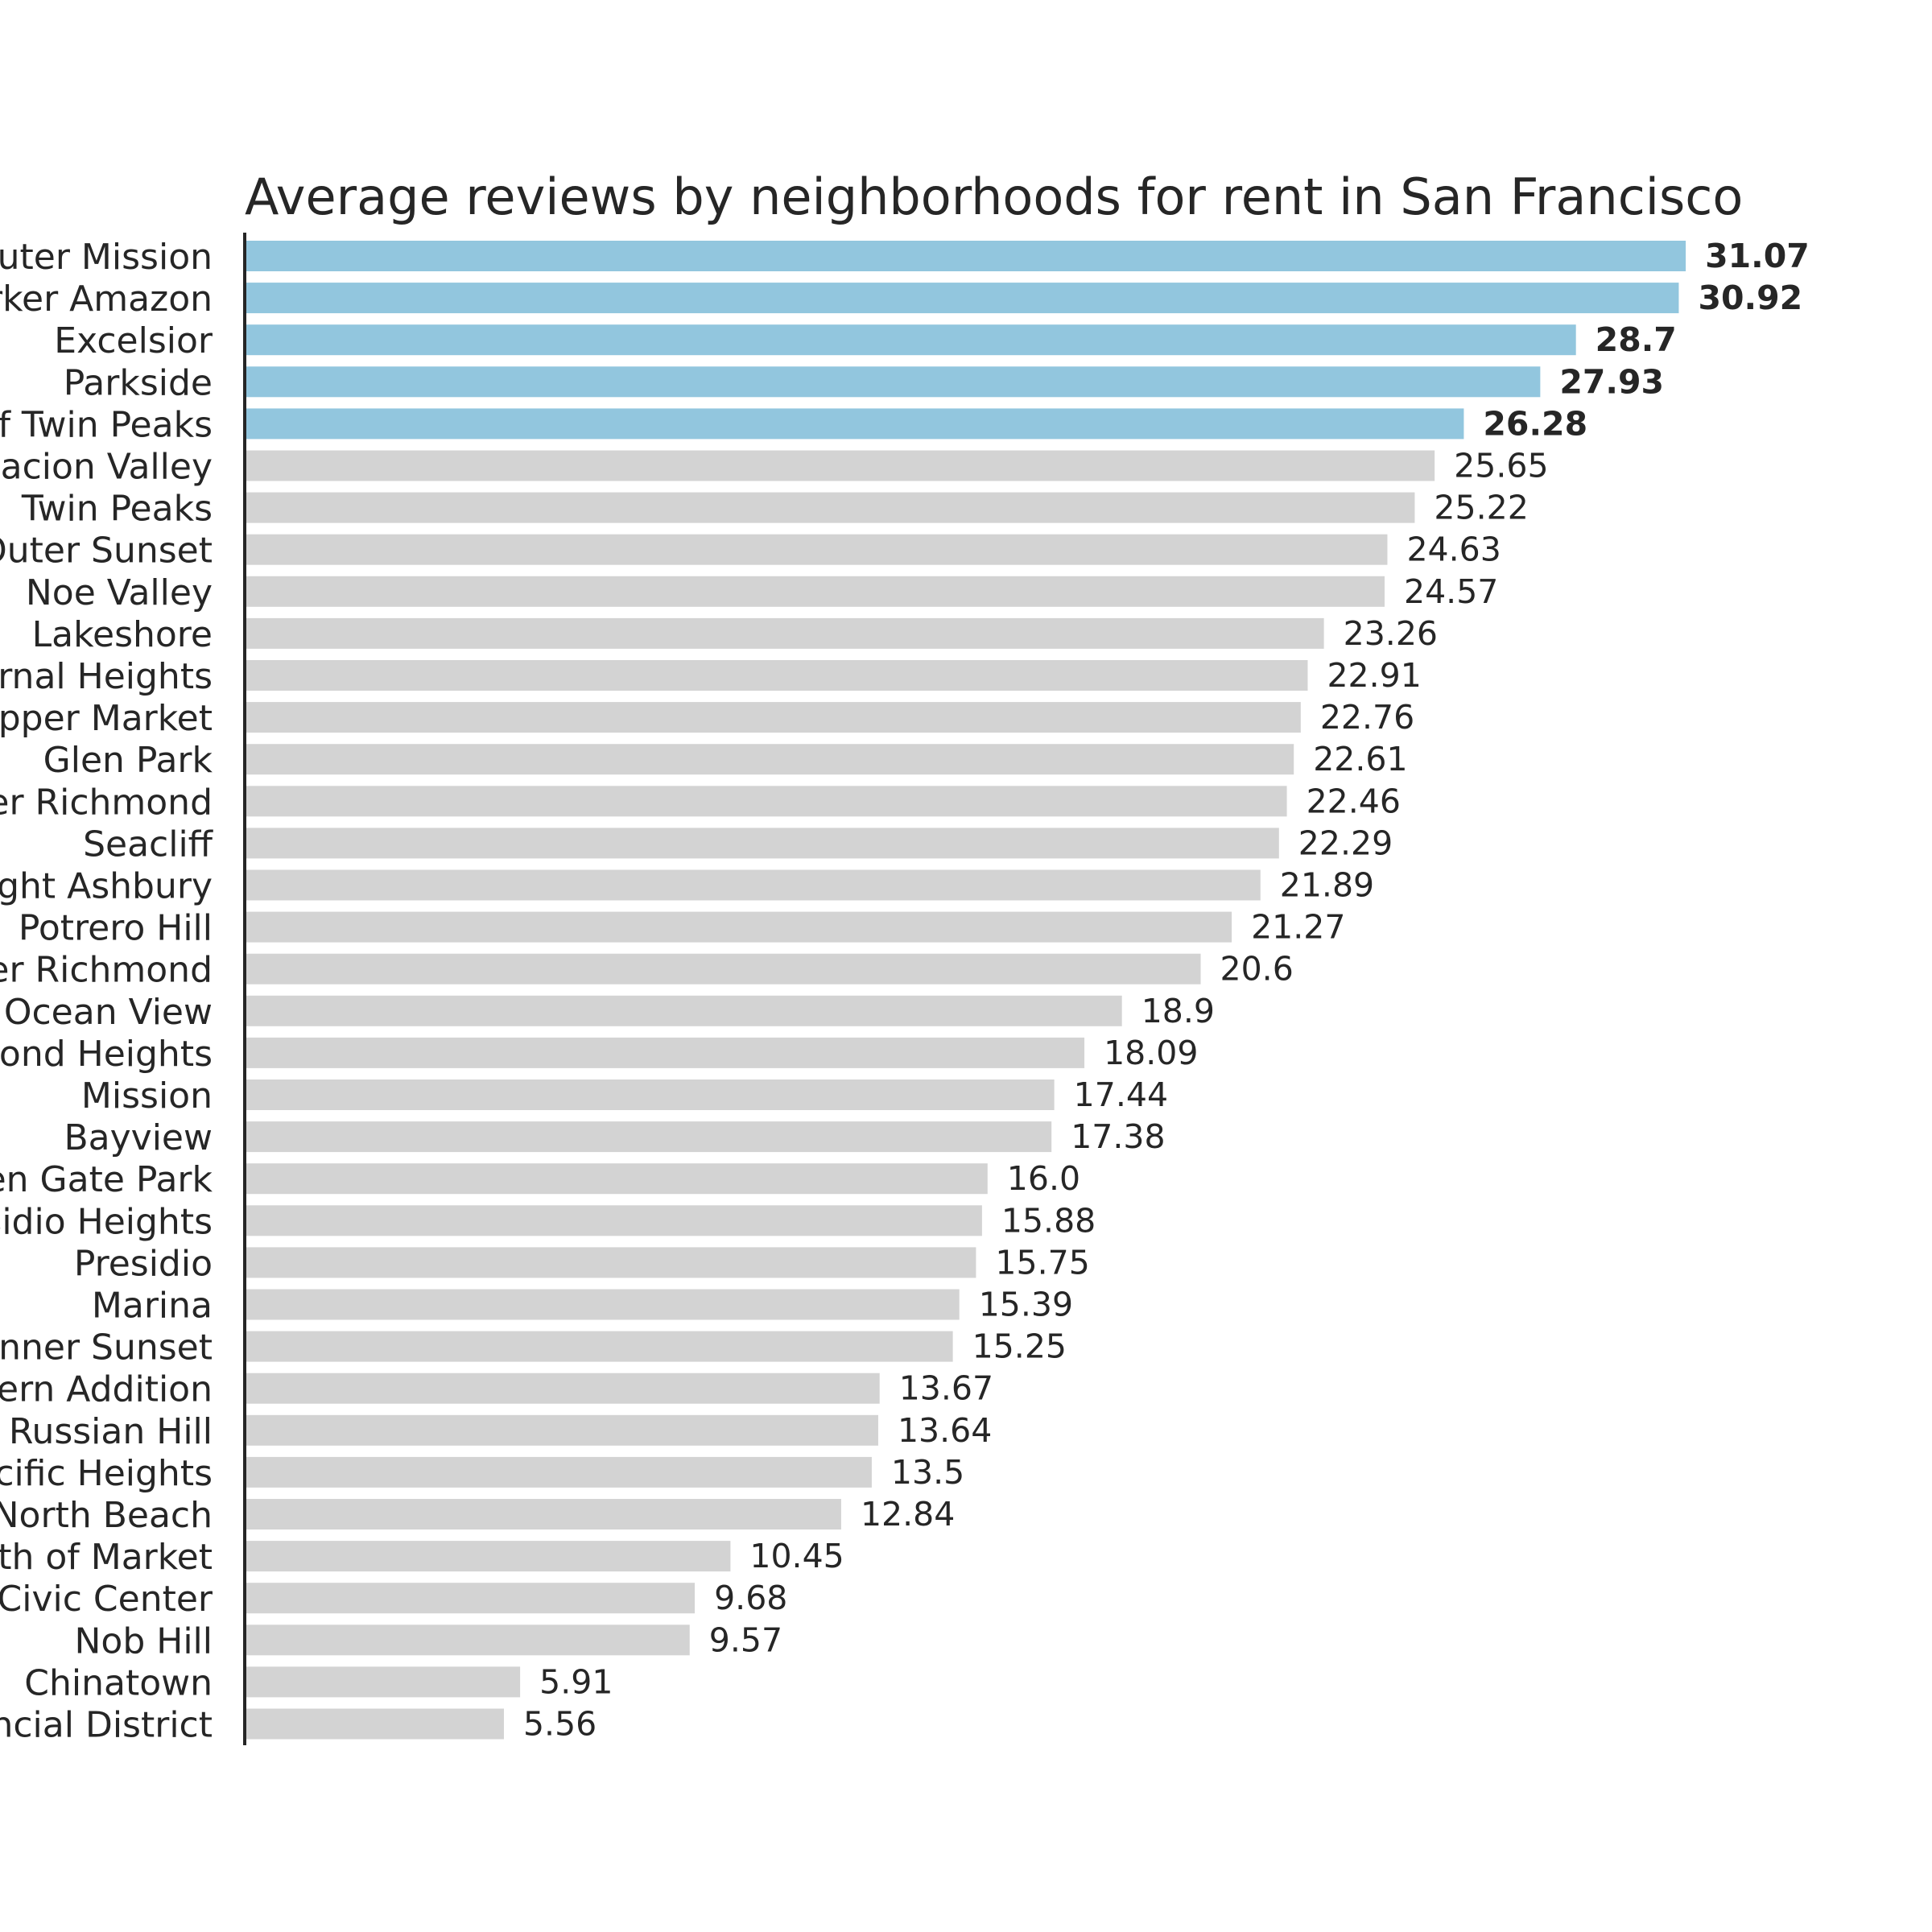  I want to click on category-label: Outer Mission, so click(106, 257).